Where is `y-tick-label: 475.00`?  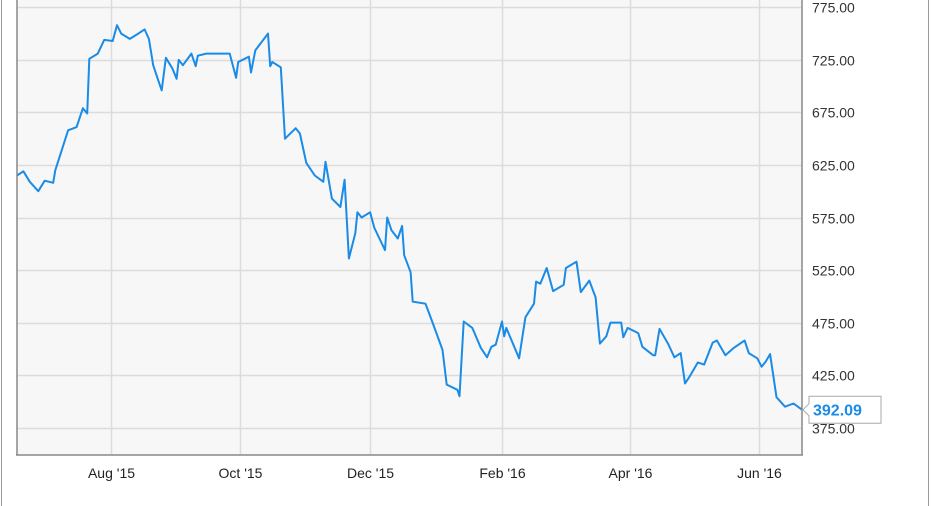 y-tick-label: 475.00 is located at coordinates (833, 324).